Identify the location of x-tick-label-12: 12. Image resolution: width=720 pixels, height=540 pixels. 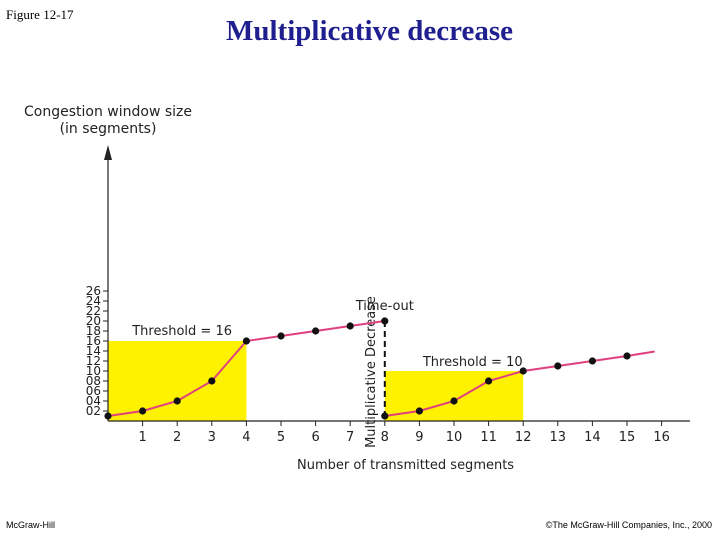
(523, 437).